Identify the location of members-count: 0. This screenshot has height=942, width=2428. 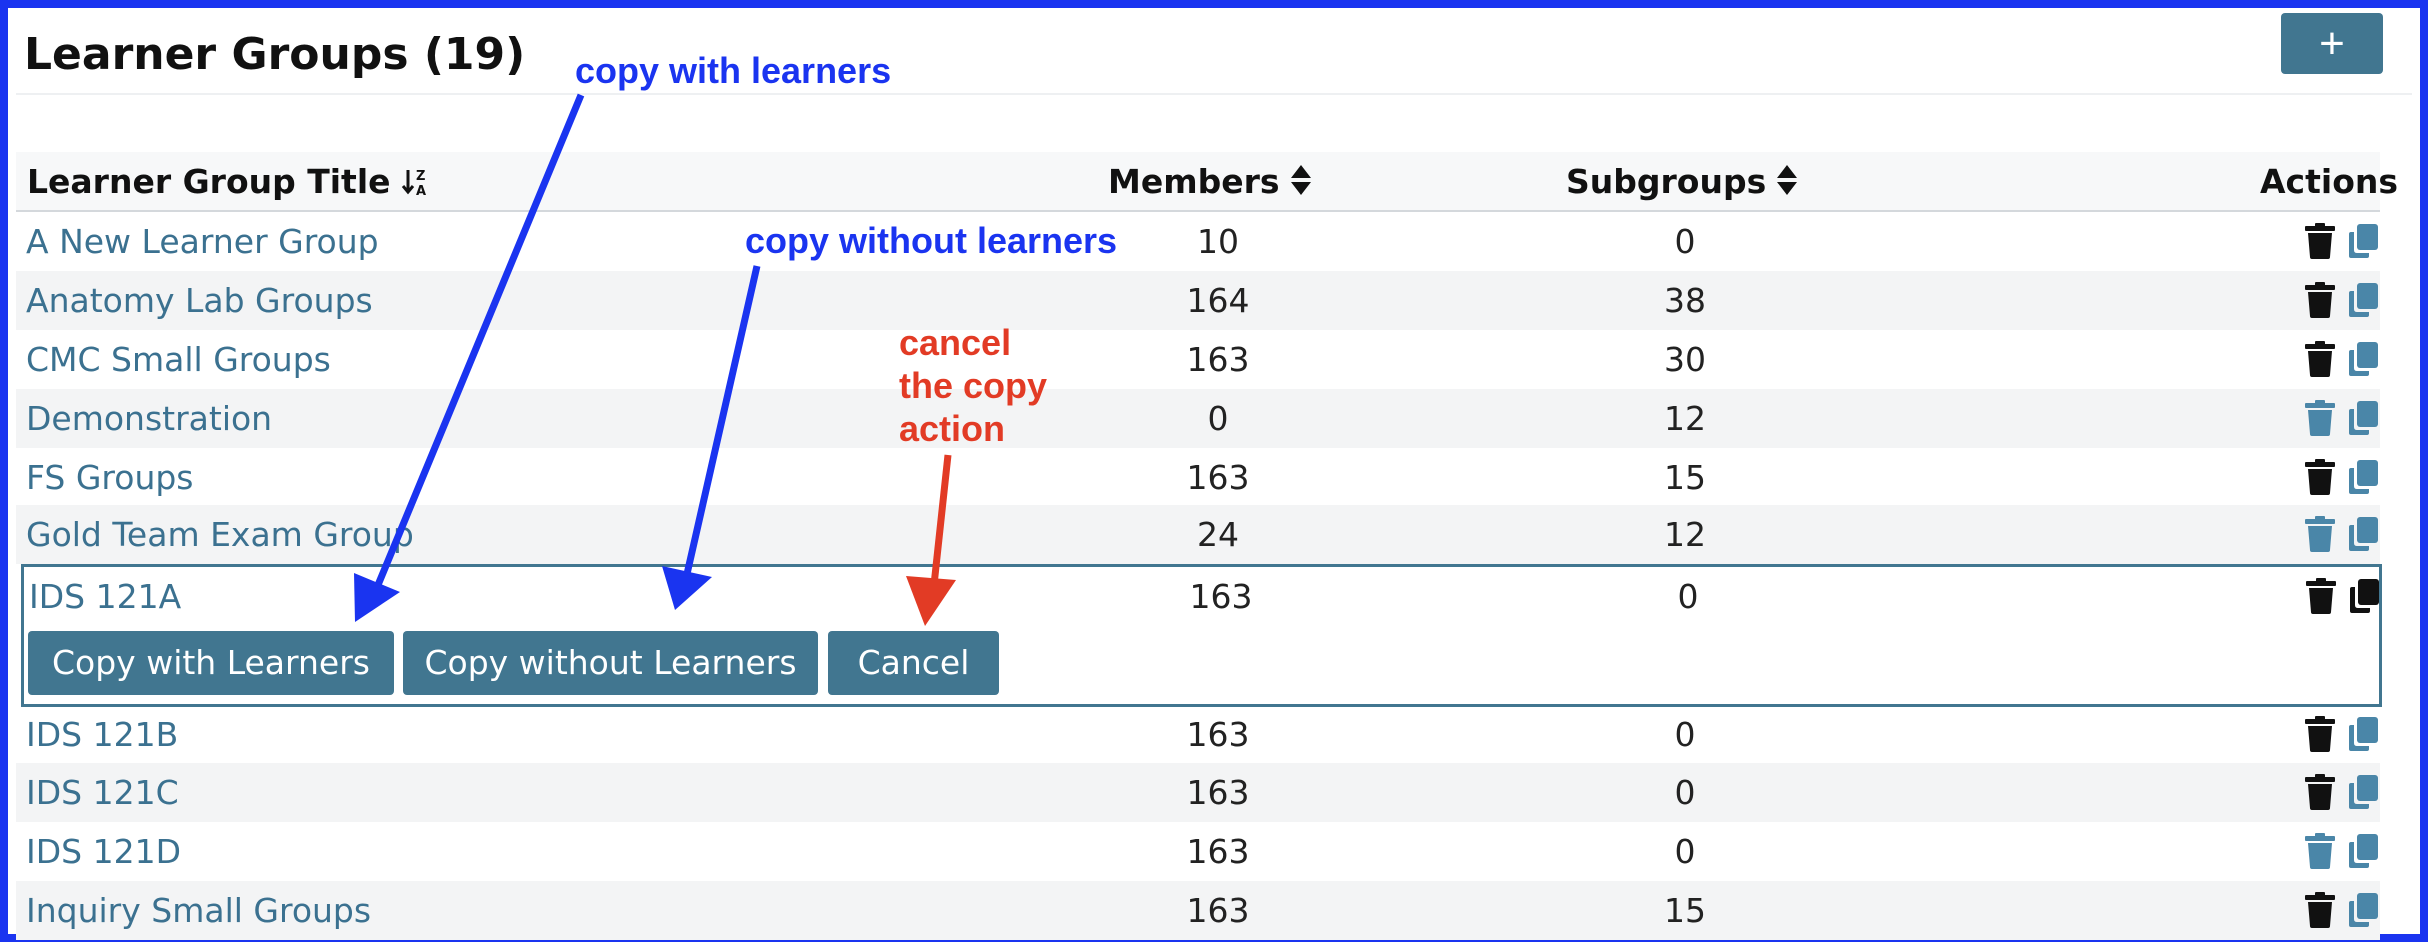
(1218, 418).